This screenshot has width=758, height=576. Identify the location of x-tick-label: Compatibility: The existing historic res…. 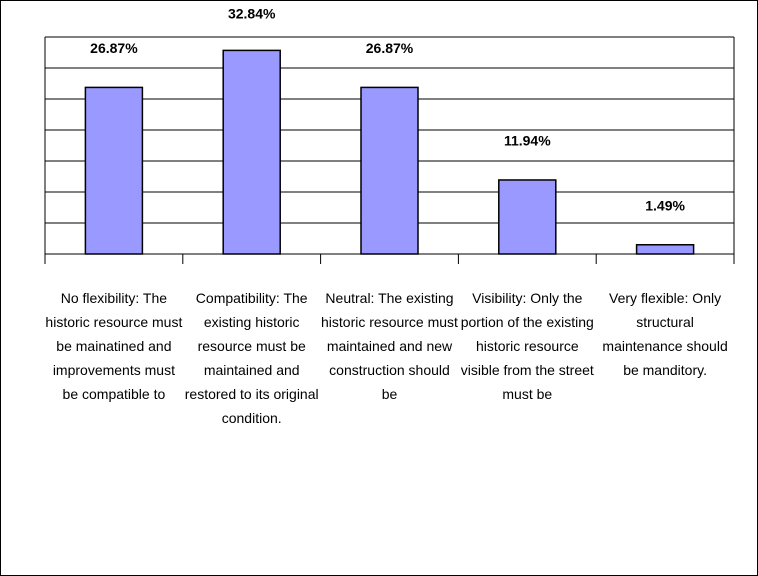
(251, 358).